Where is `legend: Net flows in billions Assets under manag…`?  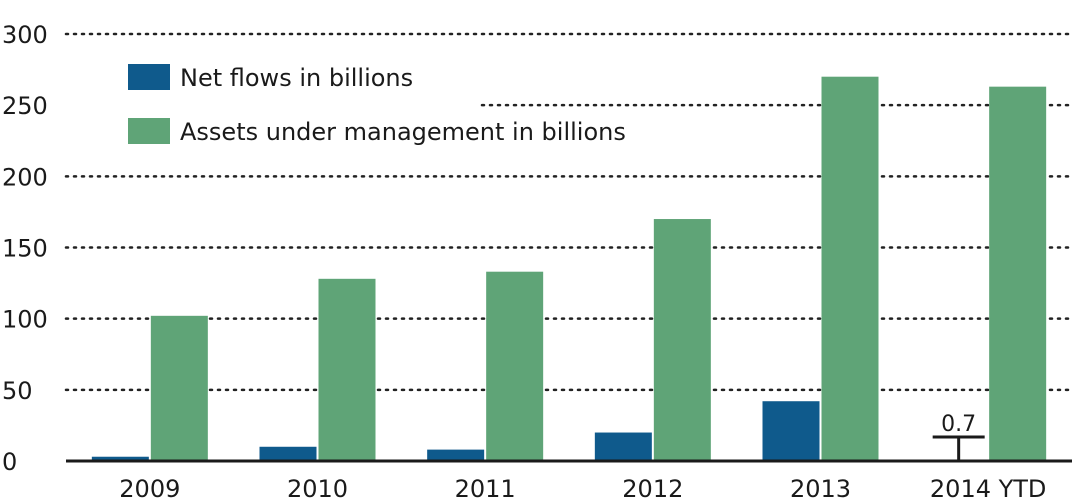 legend: Net flows in billions Assets under manag… is located at coordinates (343, 110).